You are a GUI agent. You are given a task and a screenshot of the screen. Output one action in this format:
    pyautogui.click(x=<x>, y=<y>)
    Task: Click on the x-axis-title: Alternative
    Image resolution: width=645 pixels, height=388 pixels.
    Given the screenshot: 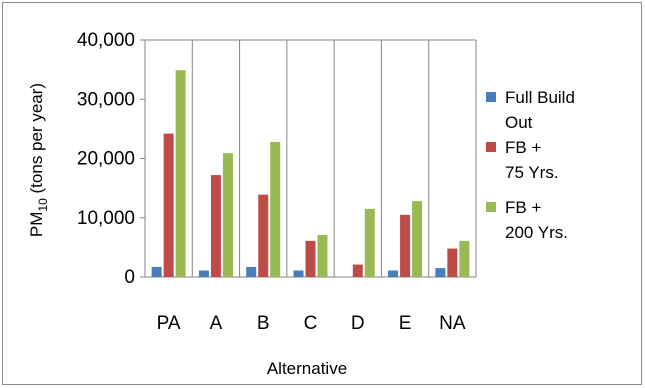 What is the action you would take?
    pyautogui.click(x=307, y=368)
    